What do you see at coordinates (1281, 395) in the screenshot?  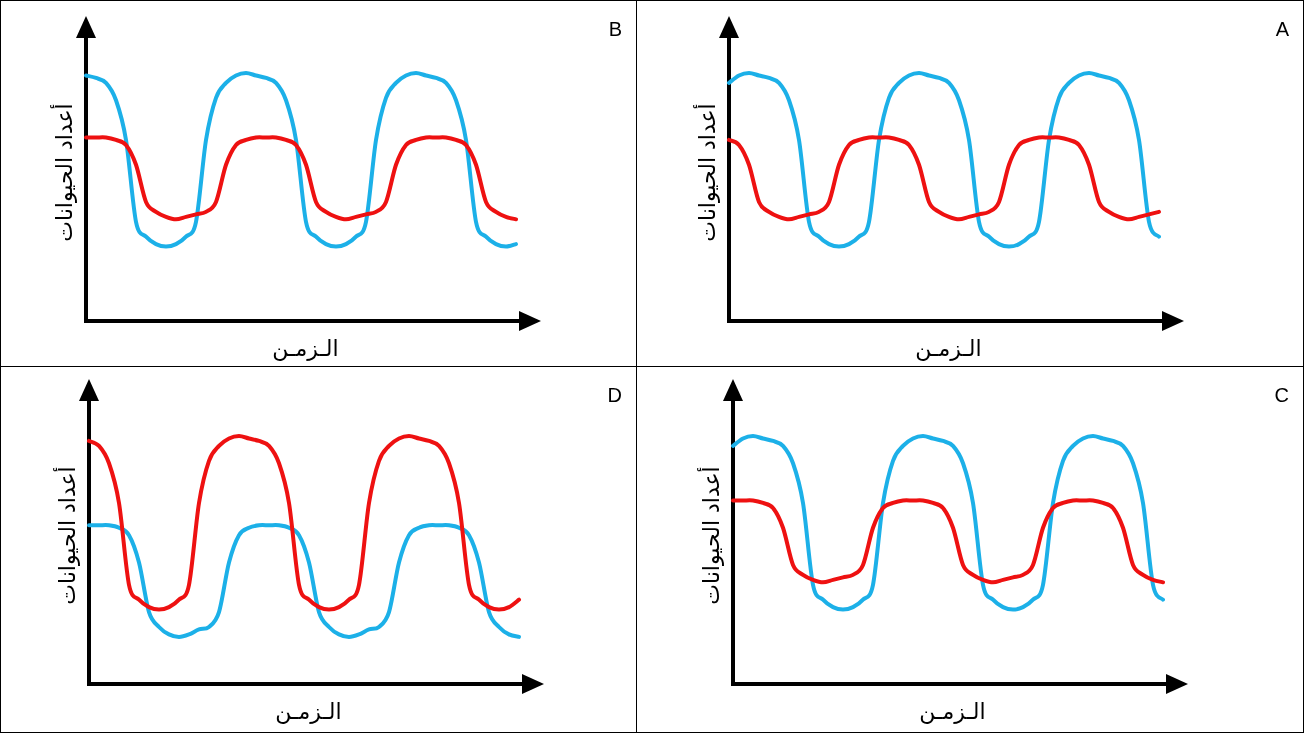 I see `text: C` at bounding box center [1281, 395].